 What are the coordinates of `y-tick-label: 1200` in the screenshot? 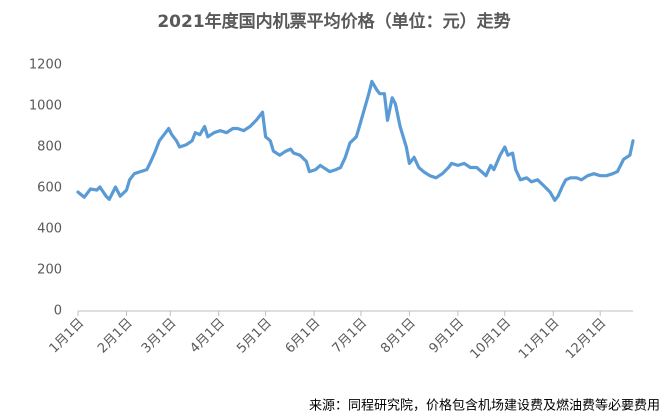 It's located at (45, 65).